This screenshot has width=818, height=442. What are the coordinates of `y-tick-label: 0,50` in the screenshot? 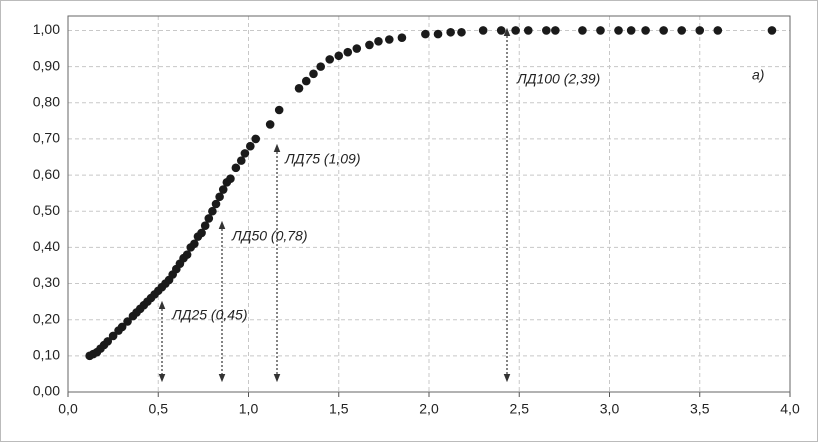 It's located at (46, 210).